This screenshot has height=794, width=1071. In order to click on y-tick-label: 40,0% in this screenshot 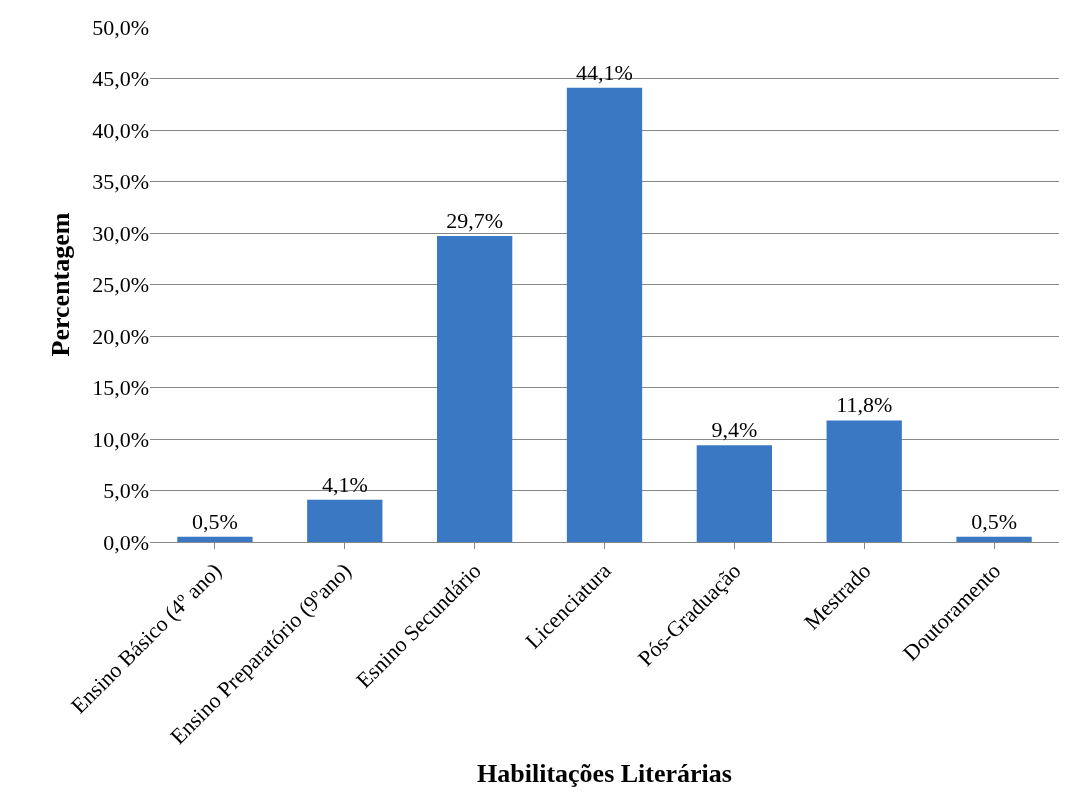, I will do `click(120, 130)`.